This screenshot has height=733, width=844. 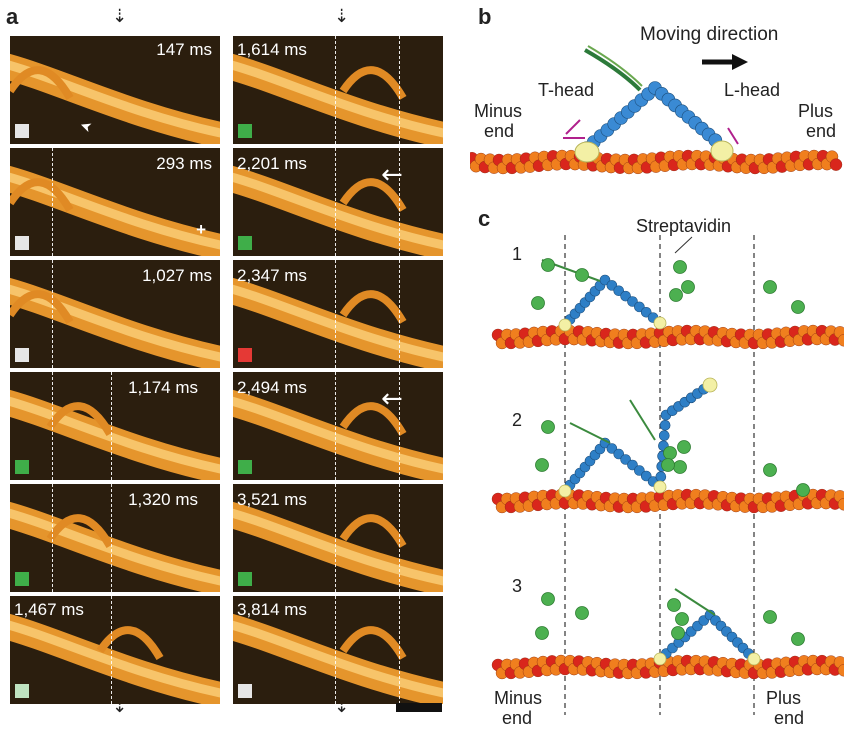 I want to click on panel-label-c: c, so click(x=484, y=218).